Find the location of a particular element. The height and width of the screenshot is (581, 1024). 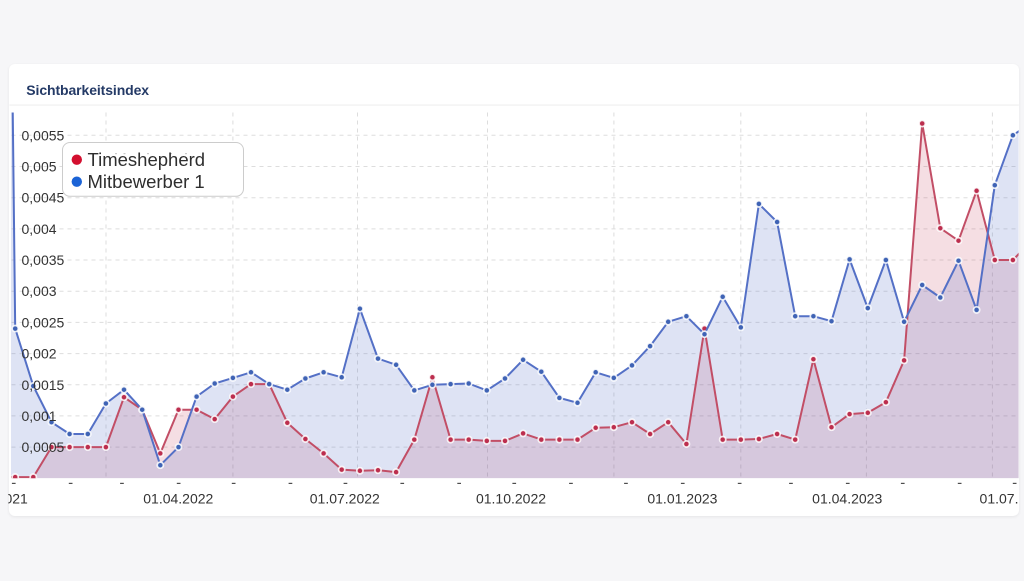

svg-text: Mitbewerber 1 is located at coordinates (146, 181).